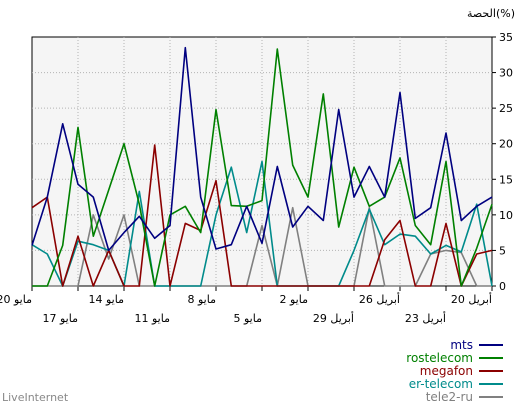 Image resolution: width=520 pixels, height=405 pixels. What do you see at coordinates (16, 299) in the screenshot?
I see `x-tick-label: 20 مايو` at bounding box center [16, 299].